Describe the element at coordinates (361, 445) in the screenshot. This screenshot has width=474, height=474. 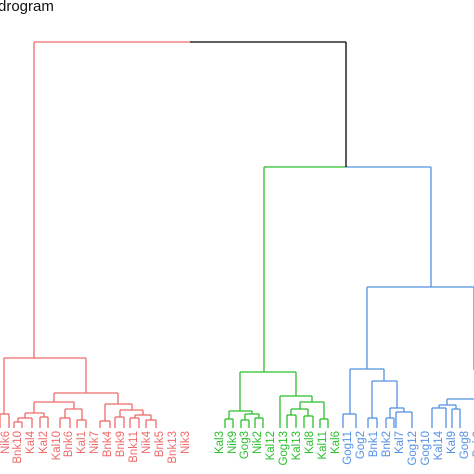
I see `leaf-label-gog2: Gog2` at that location.